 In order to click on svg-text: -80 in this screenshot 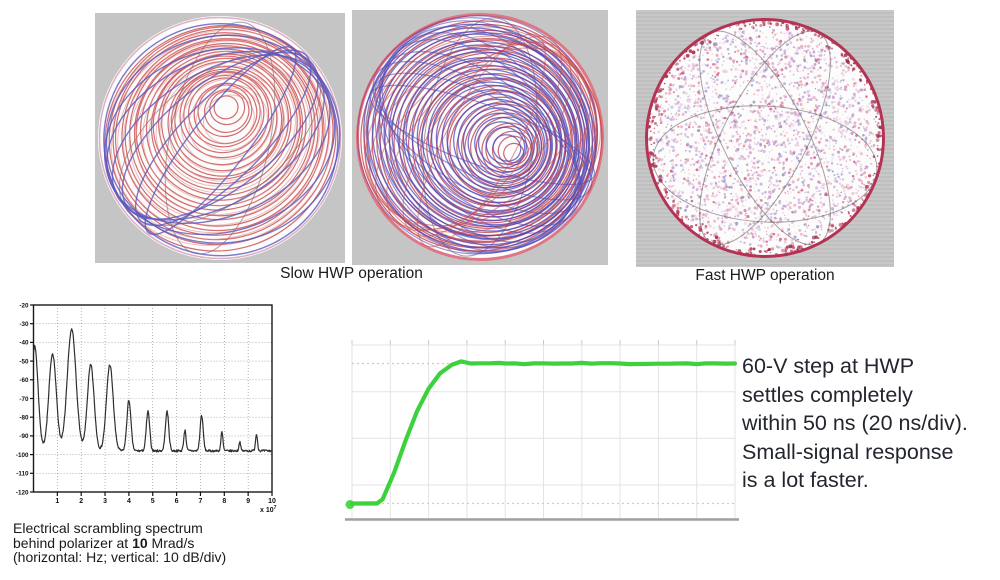, I will do `click(24, 418)`.